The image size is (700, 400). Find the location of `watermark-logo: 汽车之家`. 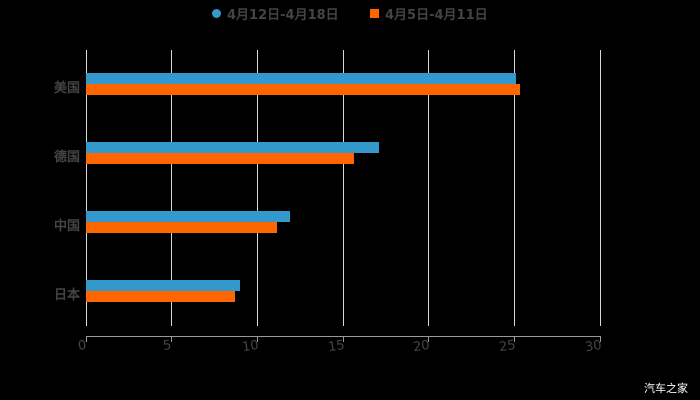

watermark-logo: 汽车之家 is located at coordinates (666, 388).